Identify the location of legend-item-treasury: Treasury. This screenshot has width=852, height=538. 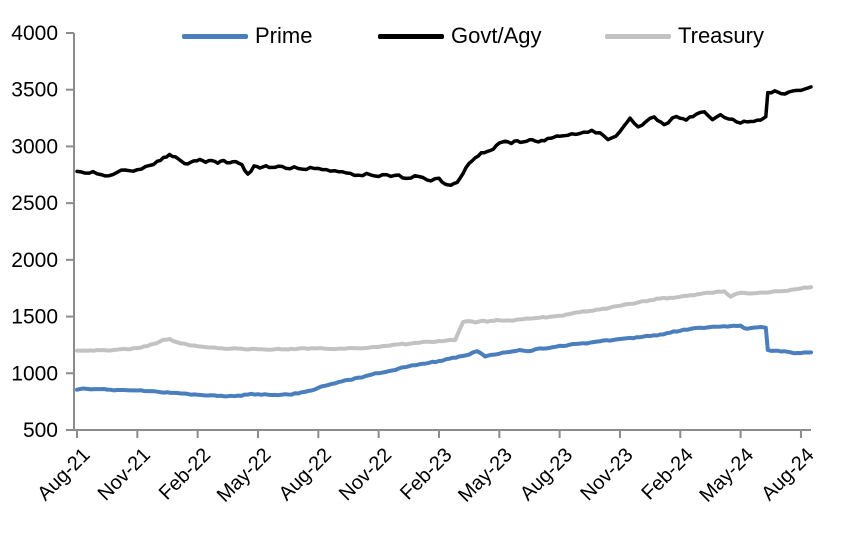
(684, 36).